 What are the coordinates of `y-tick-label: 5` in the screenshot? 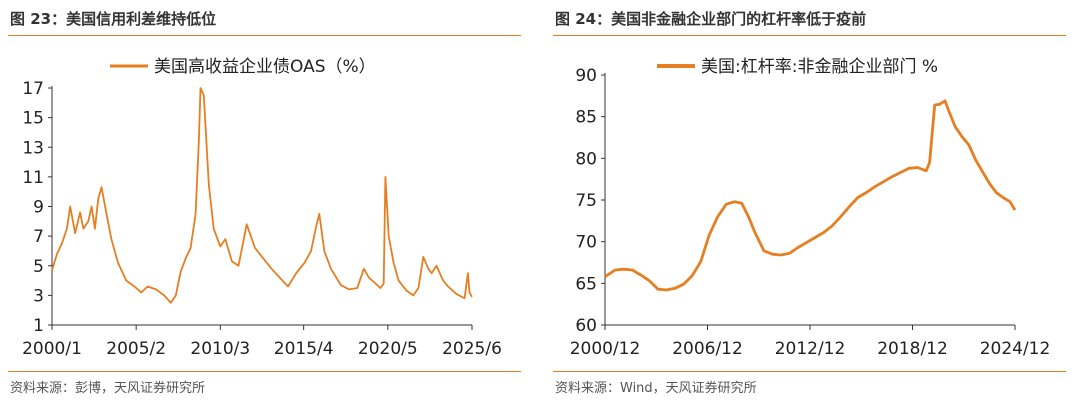 It's located at (38, 267).